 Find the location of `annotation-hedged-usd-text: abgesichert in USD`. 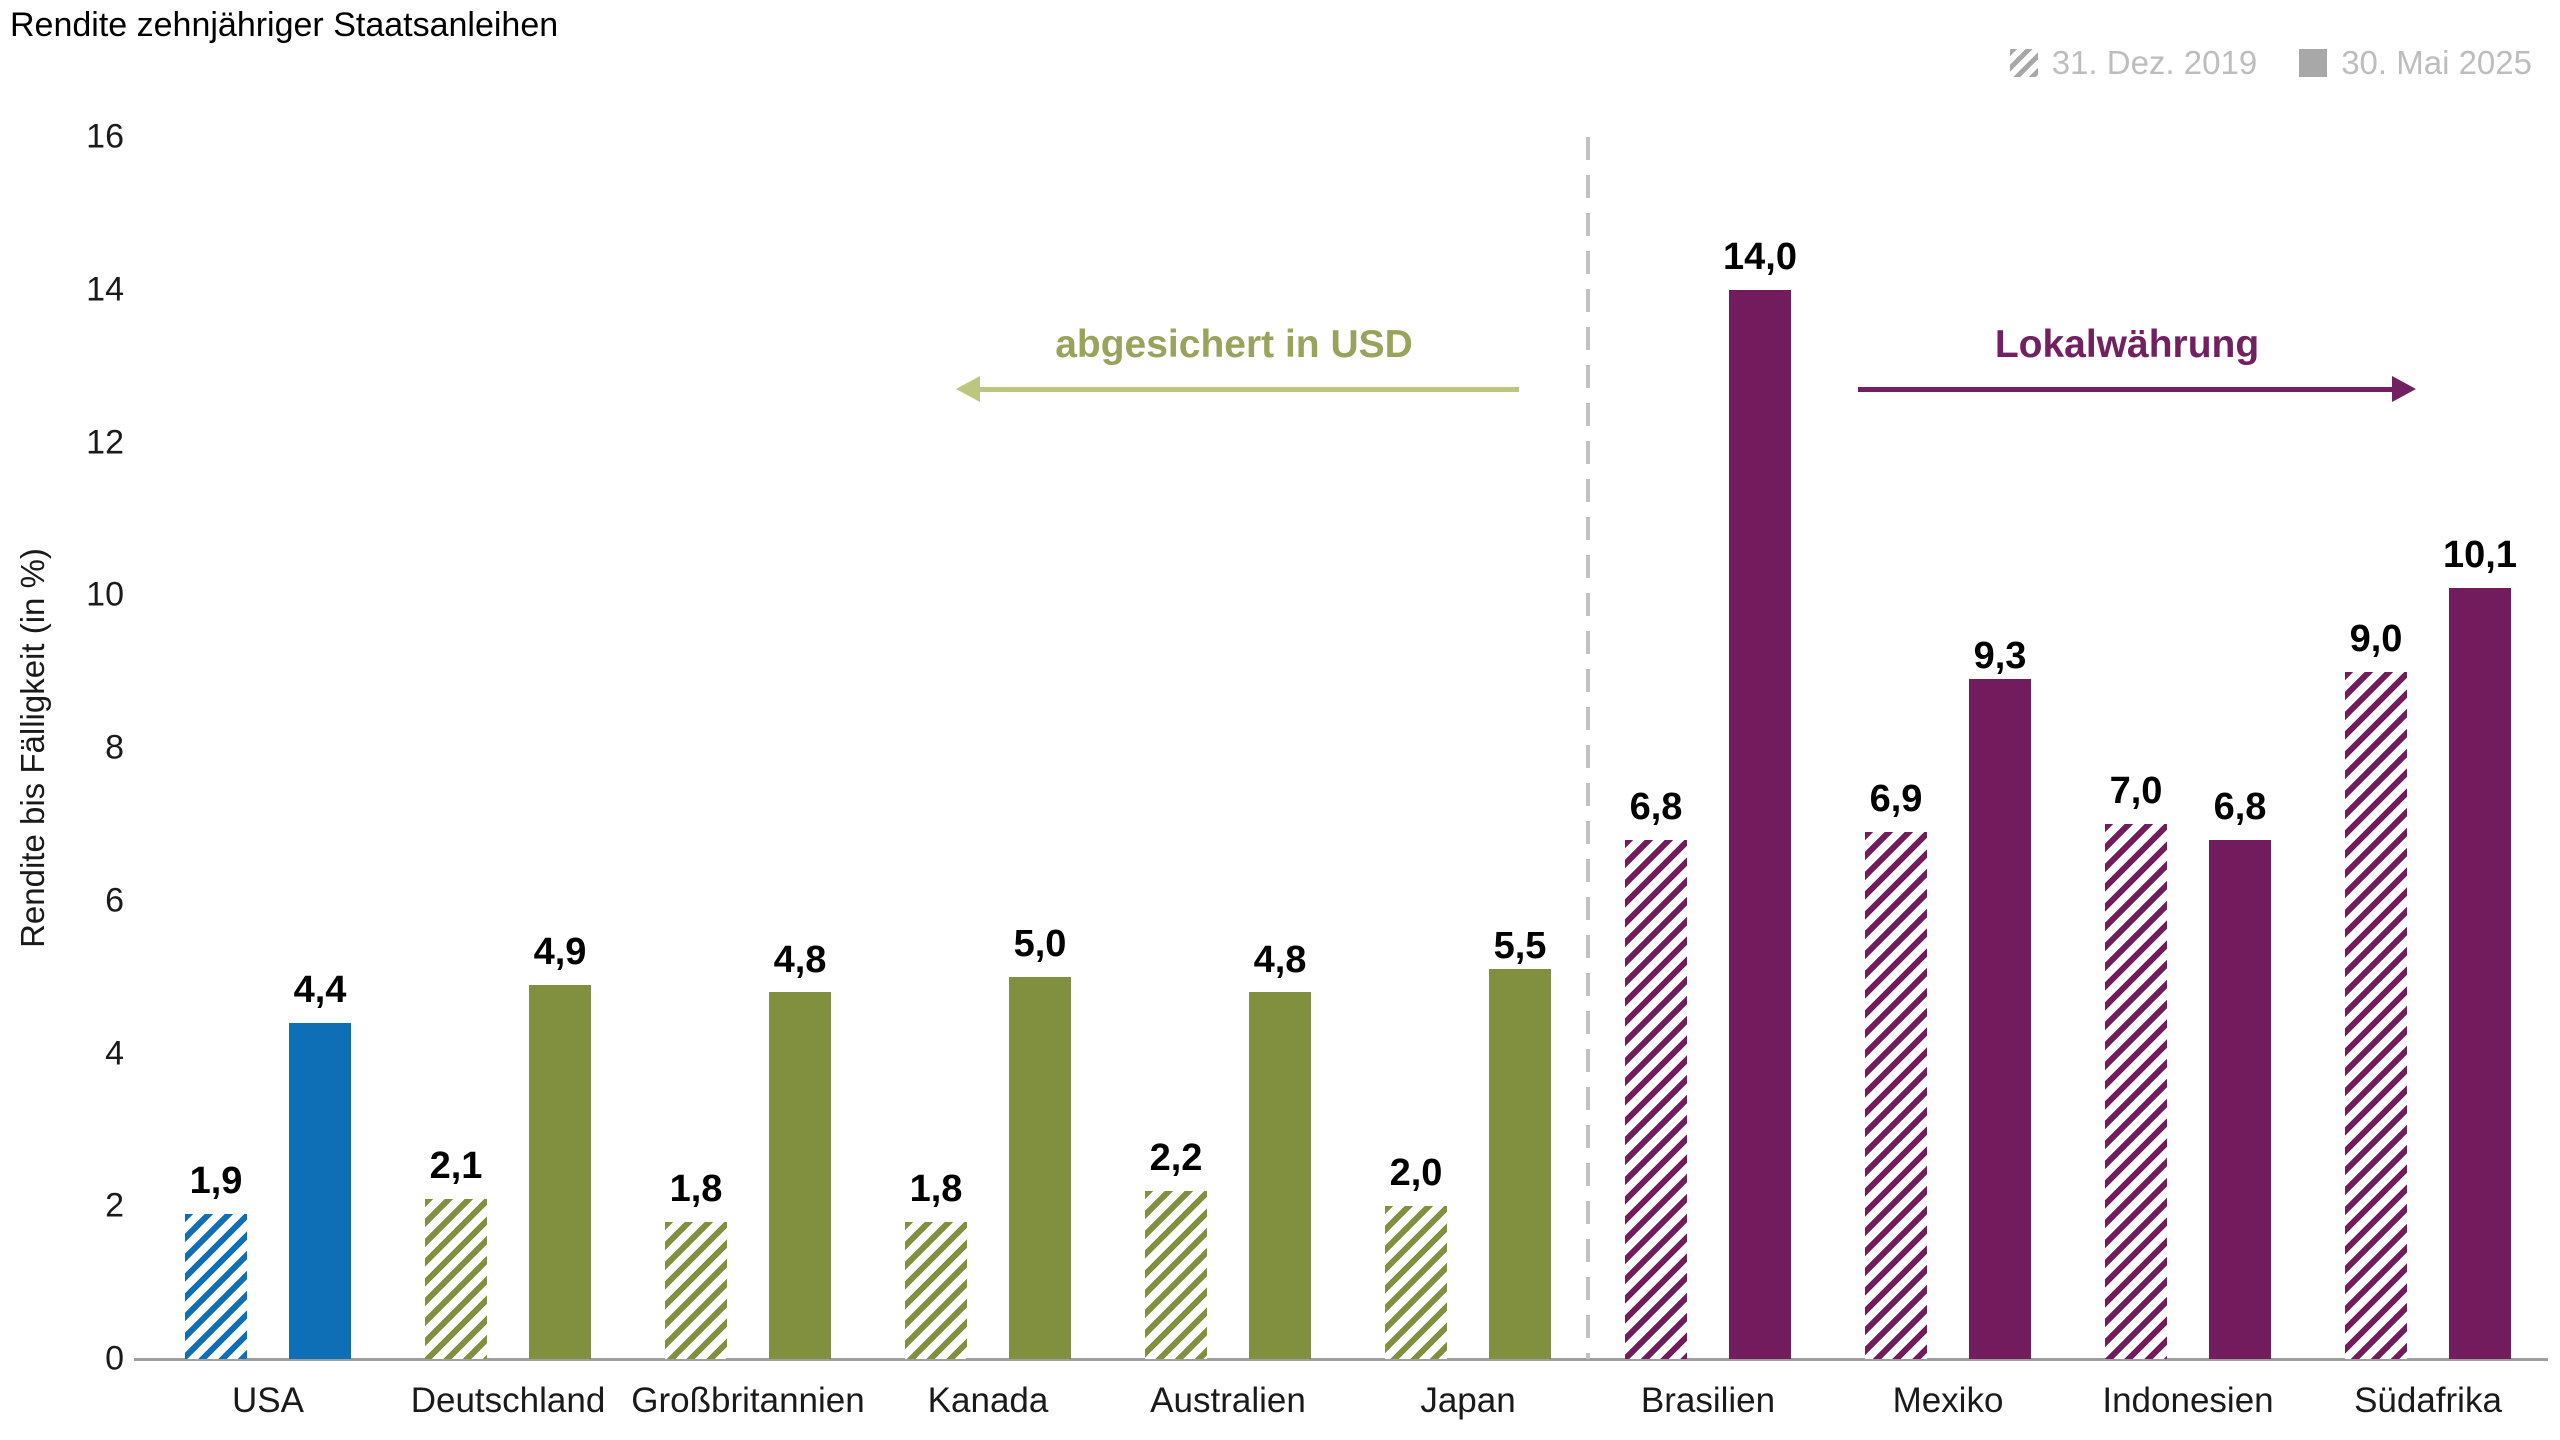

annotation-hedged-usd-text: abgesichert in USD is located at coordinates (1234, 344).